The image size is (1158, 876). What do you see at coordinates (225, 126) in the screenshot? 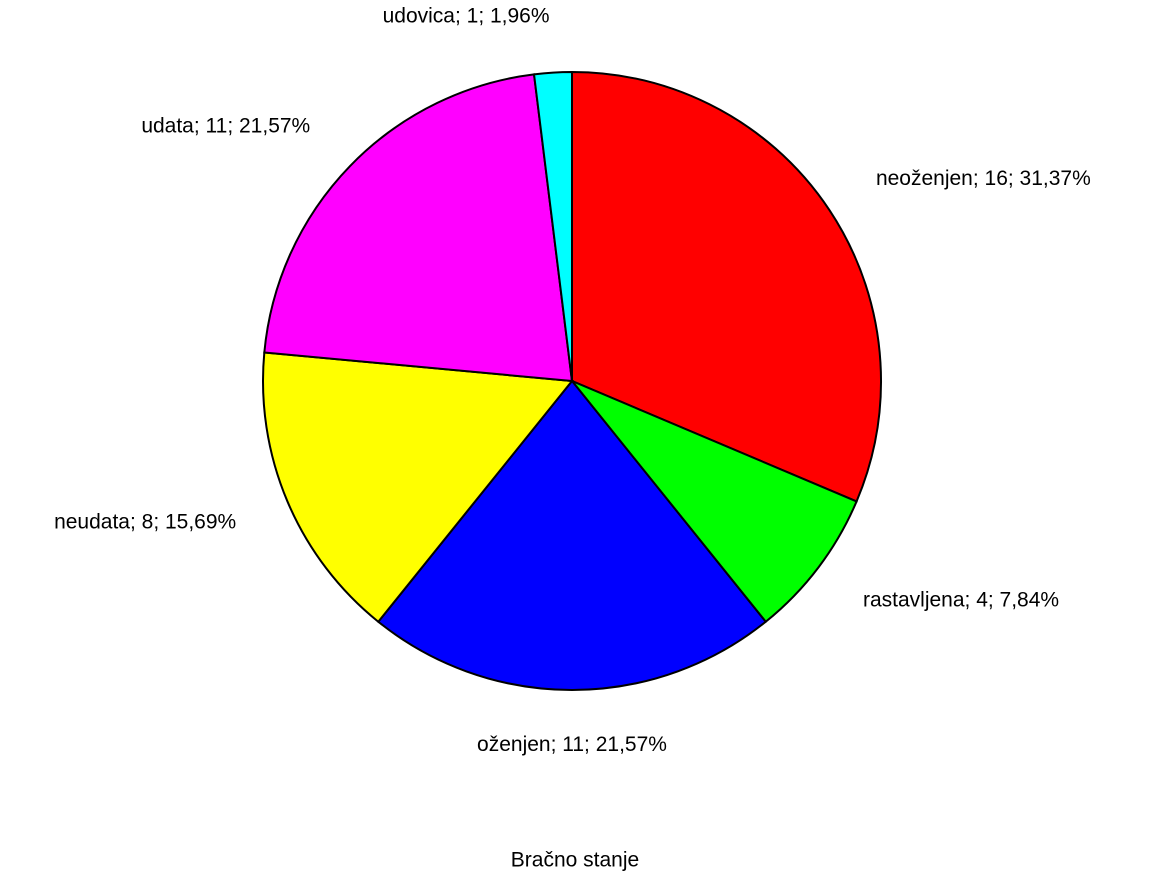
I see `slice-label: udata; 11; 21,57%` at bounding box center [225, 126].